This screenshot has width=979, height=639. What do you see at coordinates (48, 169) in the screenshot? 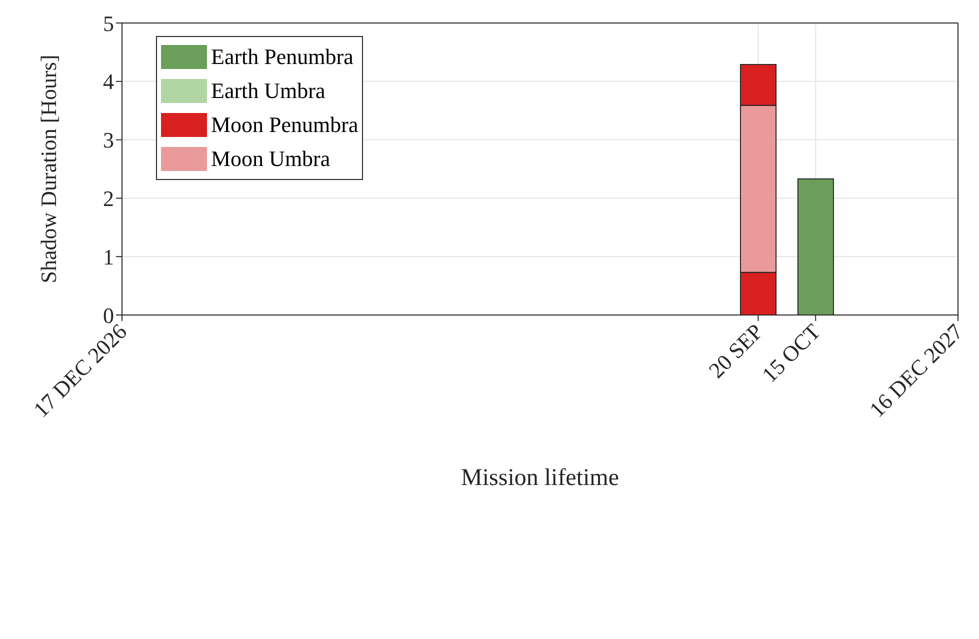
I see `y-axis-title: Shadow Duration [Hours]` at bounding box center [48, 169].